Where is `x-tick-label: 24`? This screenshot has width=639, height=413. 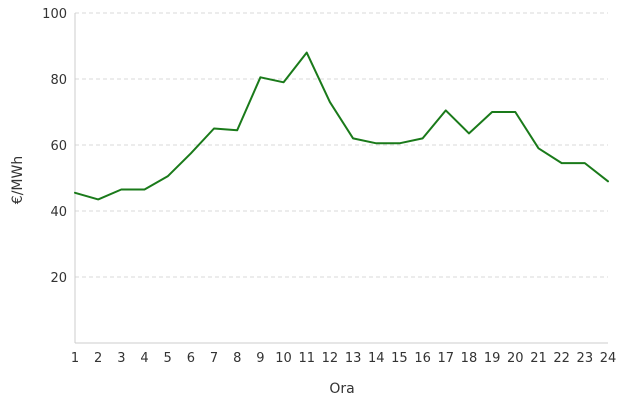
x-tick-label: 24 is located at coordinates (608, 358).